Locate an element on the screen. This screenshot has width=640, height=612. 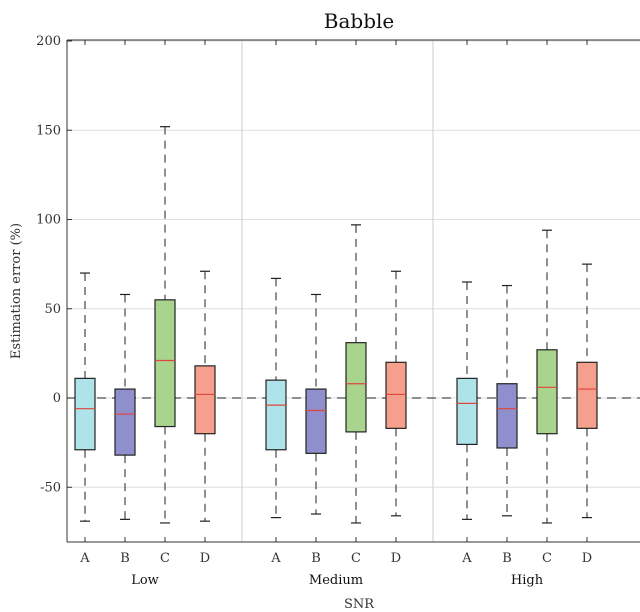
x-axis-label: SNR is located at coordinates (359, 604).